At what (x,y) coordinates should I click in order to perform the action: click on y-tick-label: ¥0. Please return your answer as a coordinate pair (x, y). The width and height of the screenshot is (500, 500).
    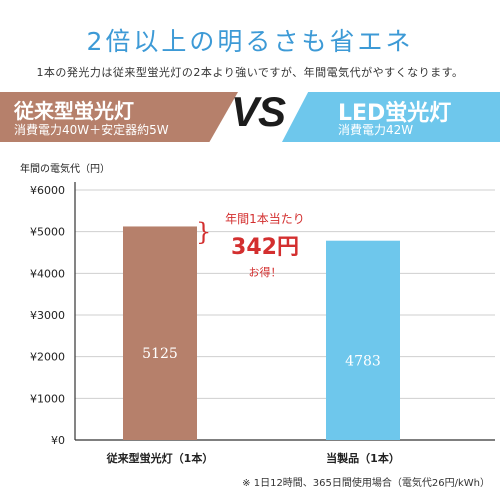
    Looking at the image, I should click on (58, 440).